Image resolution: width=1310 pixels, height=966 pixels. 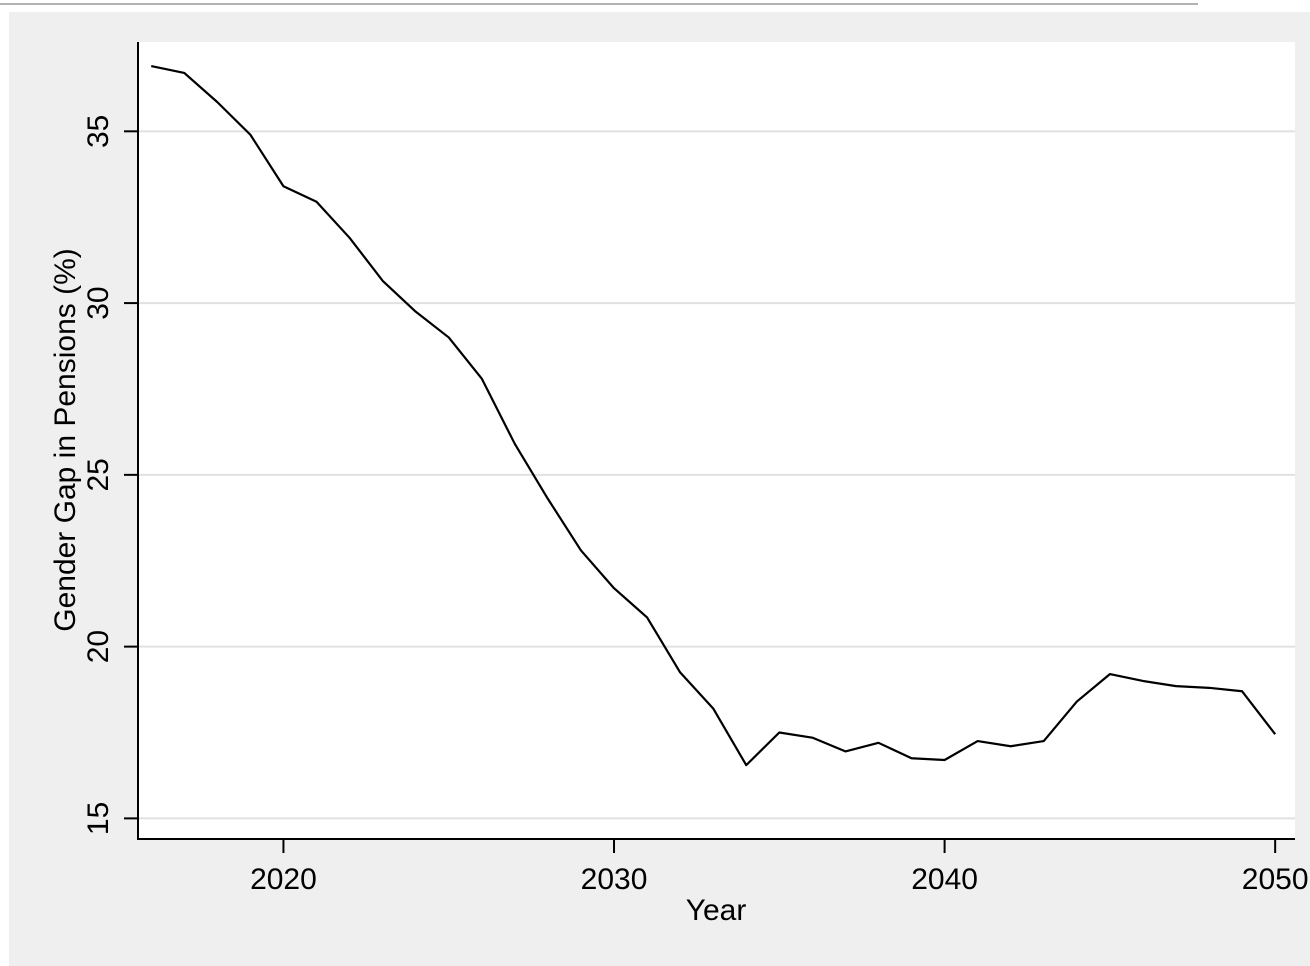 What do you see at coordinates (98, 818) in the screenshot?
I see `y-tick-label-15: 15` at bounding box center [98, 818].